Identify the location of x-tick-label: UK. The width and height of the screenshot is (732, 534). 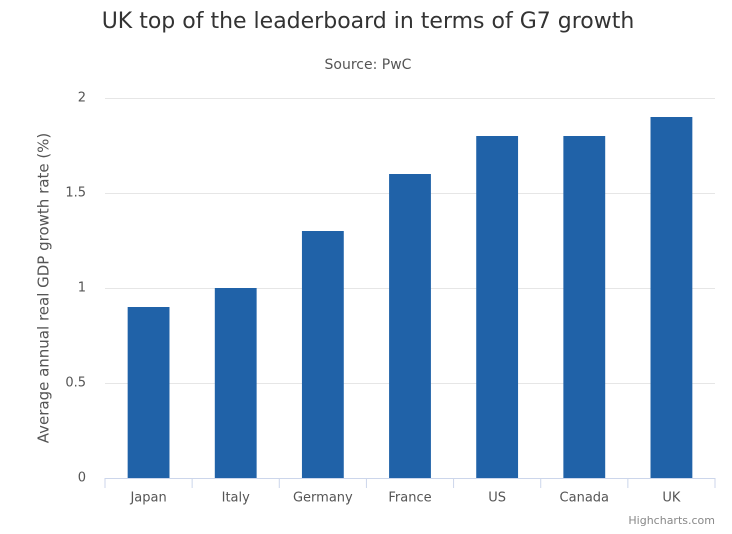
(671, 498).